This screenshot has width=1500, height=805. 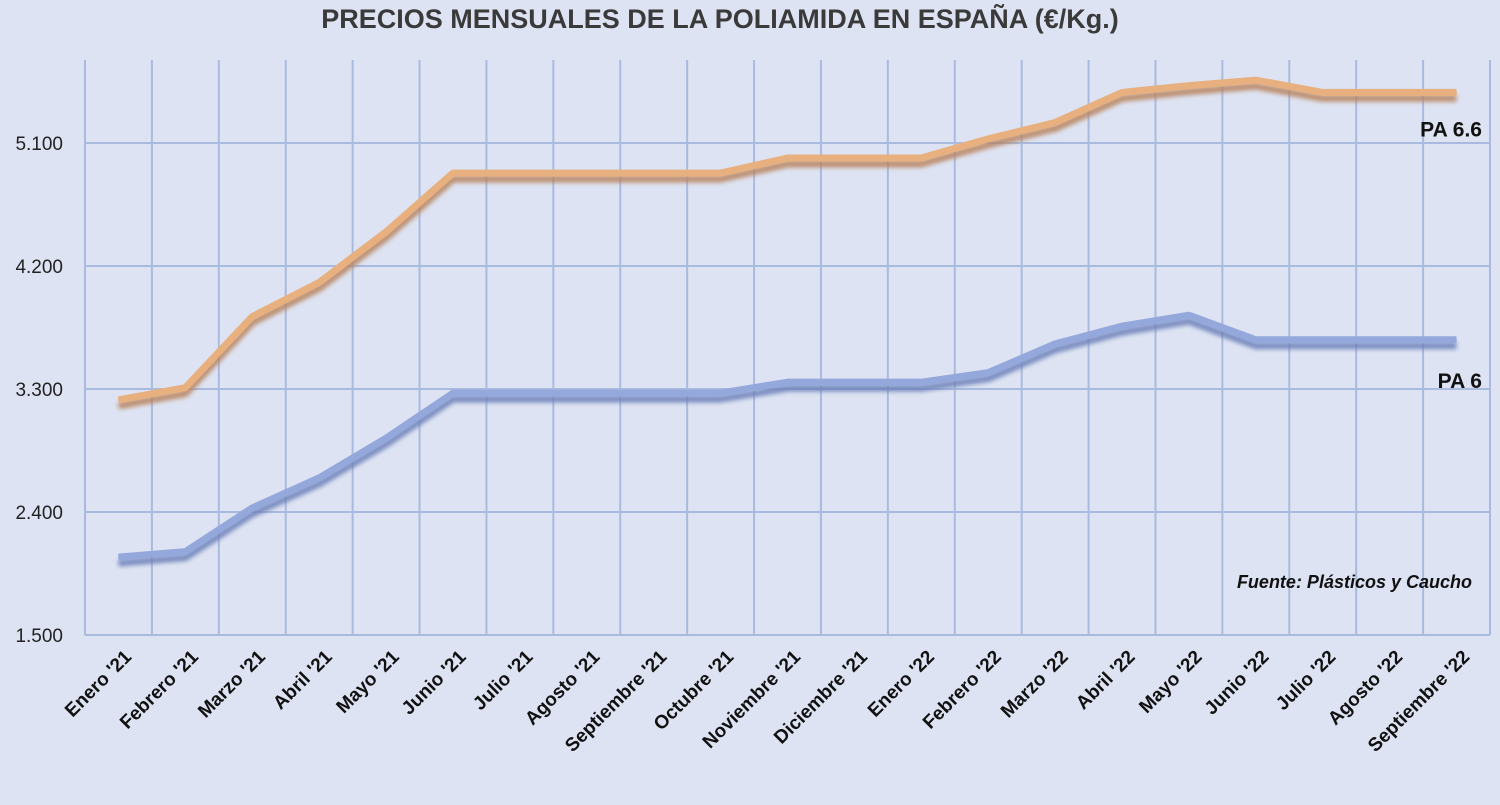 What do you see at coordinates (39, 144) in the screenshot?
I see `y-tick-label: 5.100` at bounding box center [39, 144].